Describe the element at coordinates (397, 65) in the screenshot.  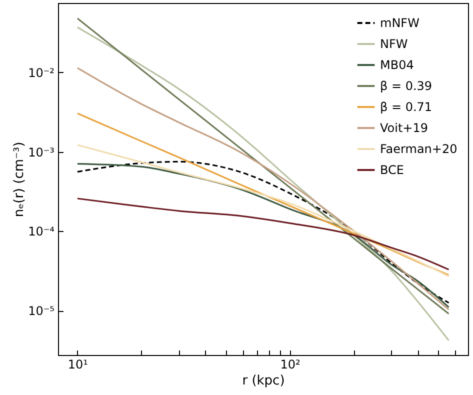
I see `legend-label: MB04` at that location.